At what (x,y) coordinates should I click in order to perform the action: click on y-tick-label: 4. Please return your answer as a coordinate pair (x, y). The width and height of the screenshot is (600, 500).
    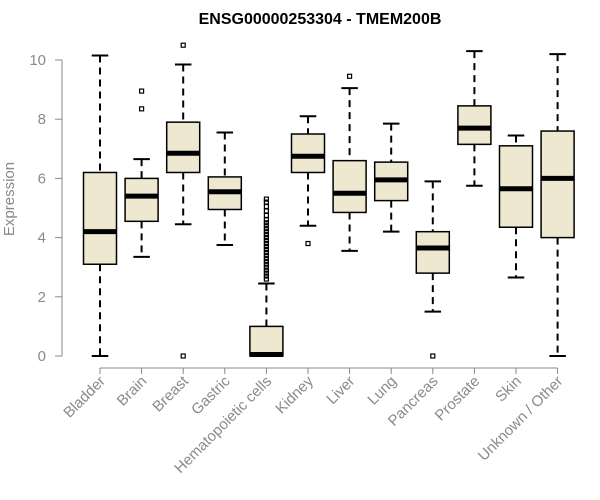
    Looking at the image, I should click on (42, 238).